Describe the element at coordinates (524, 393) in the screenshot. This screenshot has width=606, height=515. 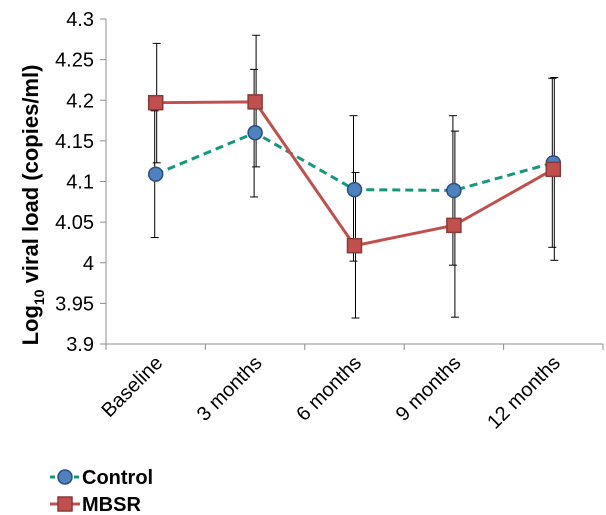
I see `x-tick-label: 12 months` at that location.